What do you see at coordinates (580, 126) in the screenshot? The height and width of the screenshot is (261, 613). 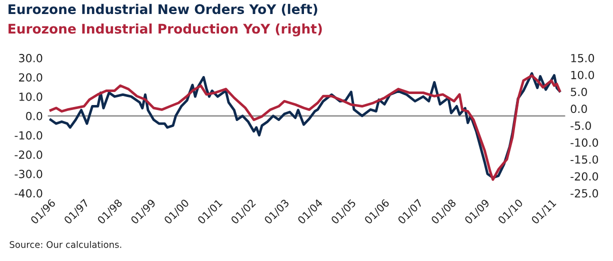 I see `y2-tick-label: -5.0` at bounding box center [580, 126].